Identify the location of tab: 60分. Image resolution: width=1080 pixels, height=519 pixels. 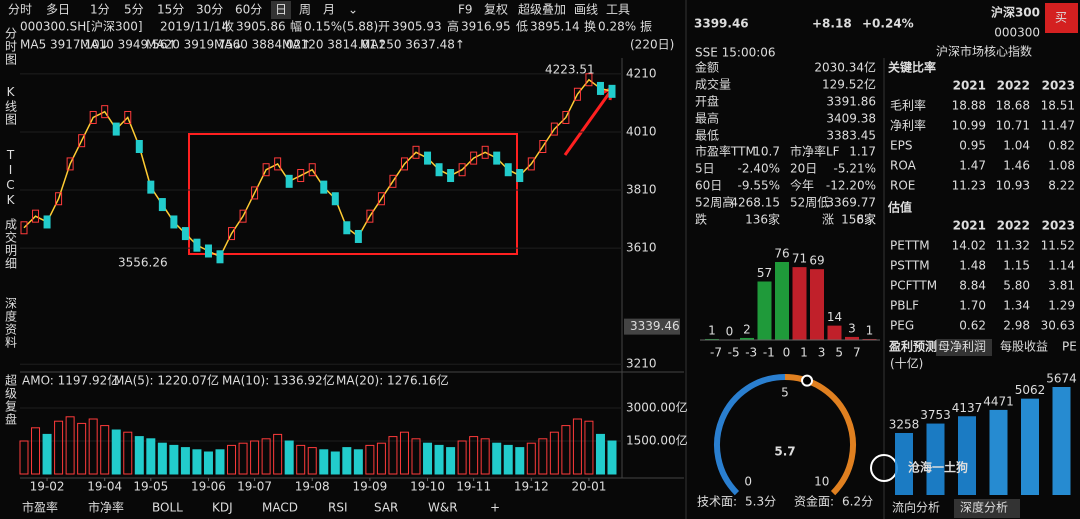
(248, 10).